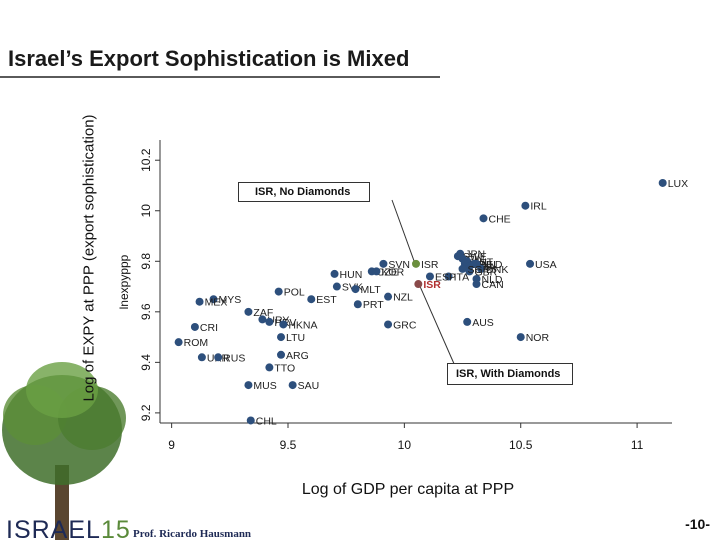 The height and width of the screenshot is (545, 720). Describe the element at coordinates (357, 304) in the screenshot. I see `data-point-prt` at that location.